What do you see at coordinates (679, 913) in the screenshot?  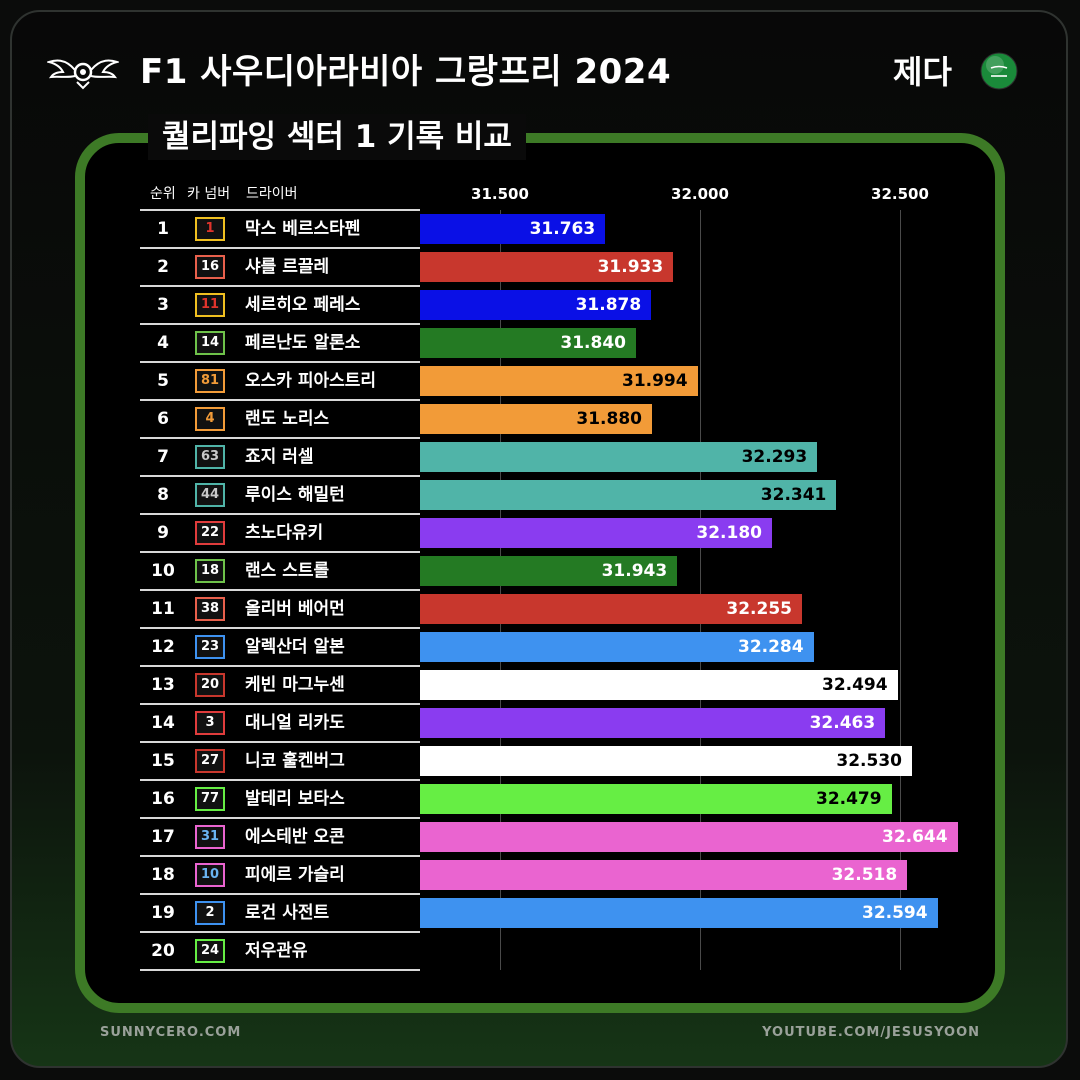 I see `bar: 32.594` at bounding box center [679, 913].